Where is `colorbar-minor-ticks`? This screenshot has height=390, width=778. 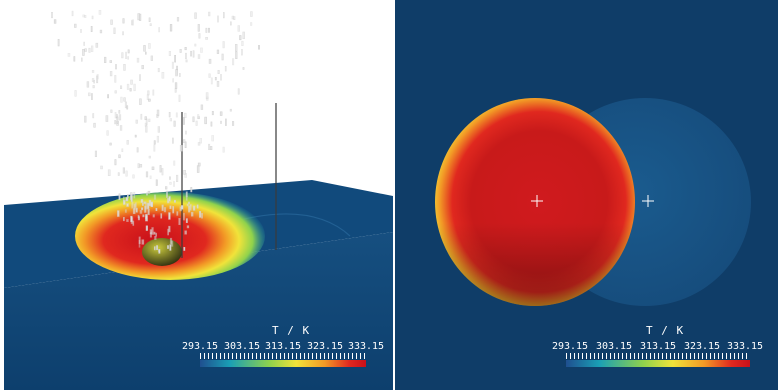 colorbar-minor-ticks is located at coordinates (283, 356).